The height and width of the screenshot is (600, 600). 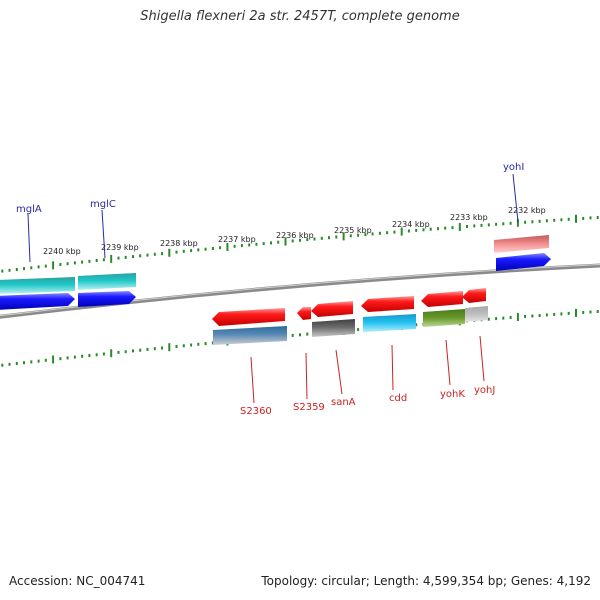 I want to click on gene-label-mglC: mglC, so click(x=103, y=204).